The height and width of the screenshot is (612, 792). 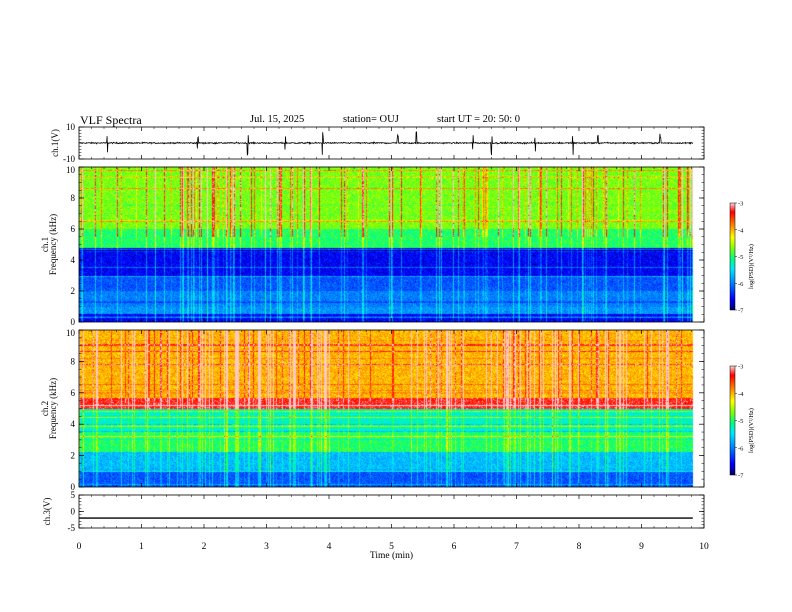 What do you see at coordinates (141, 547) in the screenshot?
I see `x-tick-label: 1` at bounding box center [141, 547].